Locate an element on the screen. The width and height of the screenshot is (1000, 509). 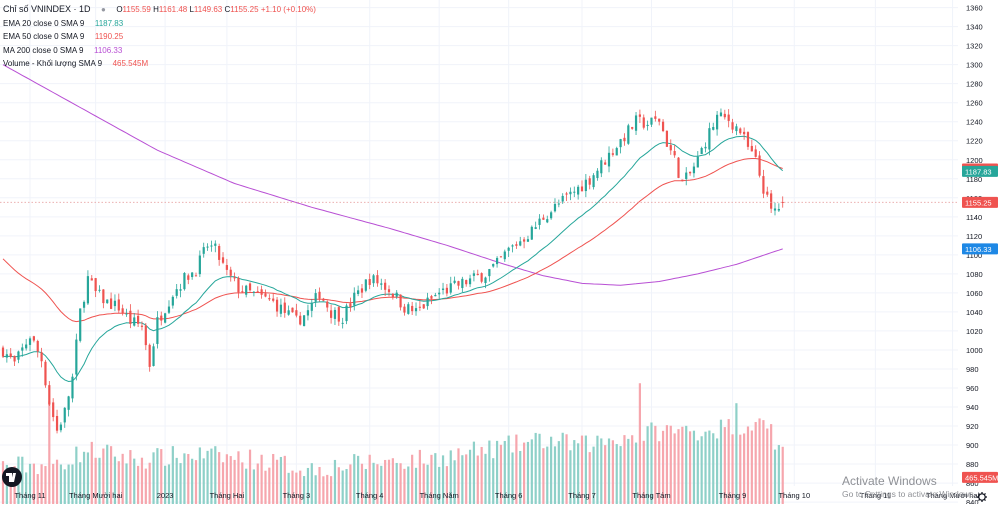
legend-ma200-row: MA 200 close 0 SMA 9 1106.33 is located at coordinates (159, 51).